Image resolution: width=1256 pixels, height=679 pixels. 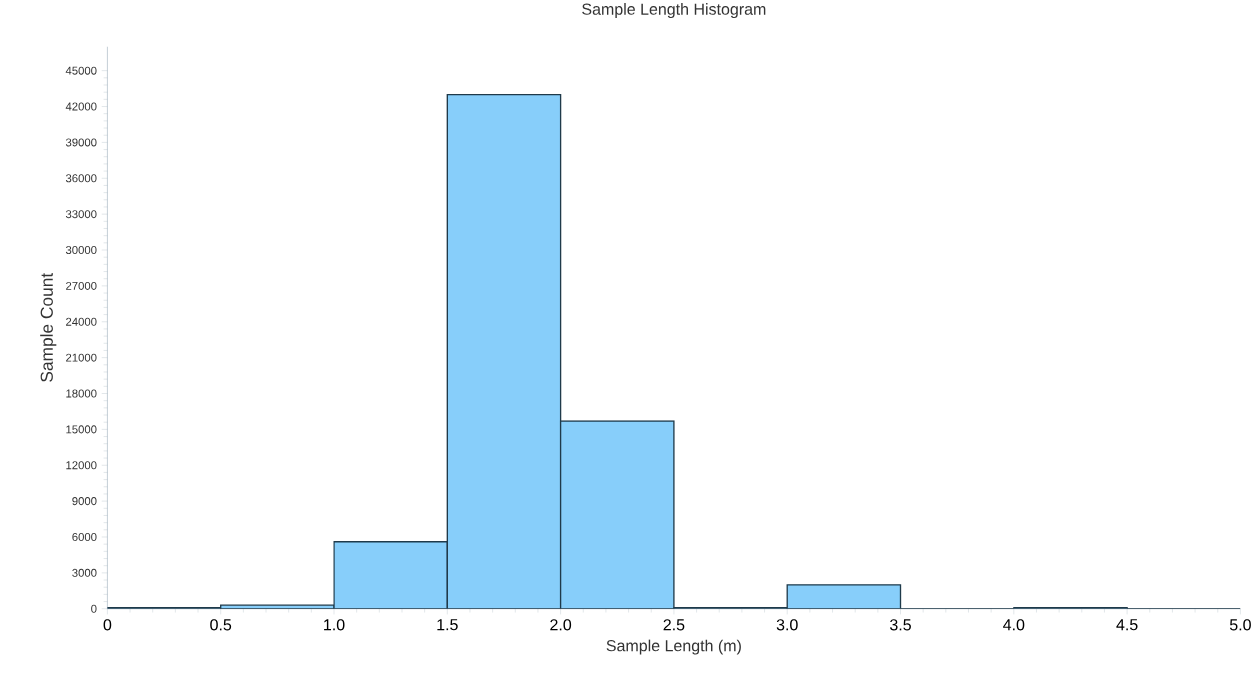 What do you see at coordinates (81, 357) in the screenshot?
I see `y-tick-label: 21000` at bounding box center [81, 357].